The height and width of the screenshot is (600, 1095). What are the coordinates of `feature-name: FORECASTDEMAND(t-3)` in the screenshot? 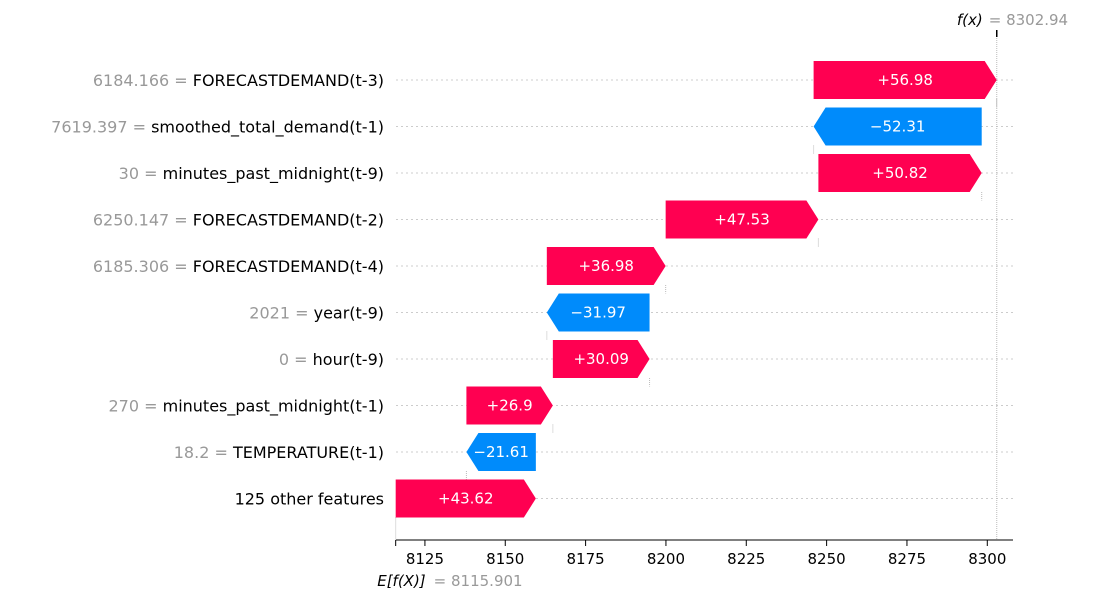 It's located at (288, 80).